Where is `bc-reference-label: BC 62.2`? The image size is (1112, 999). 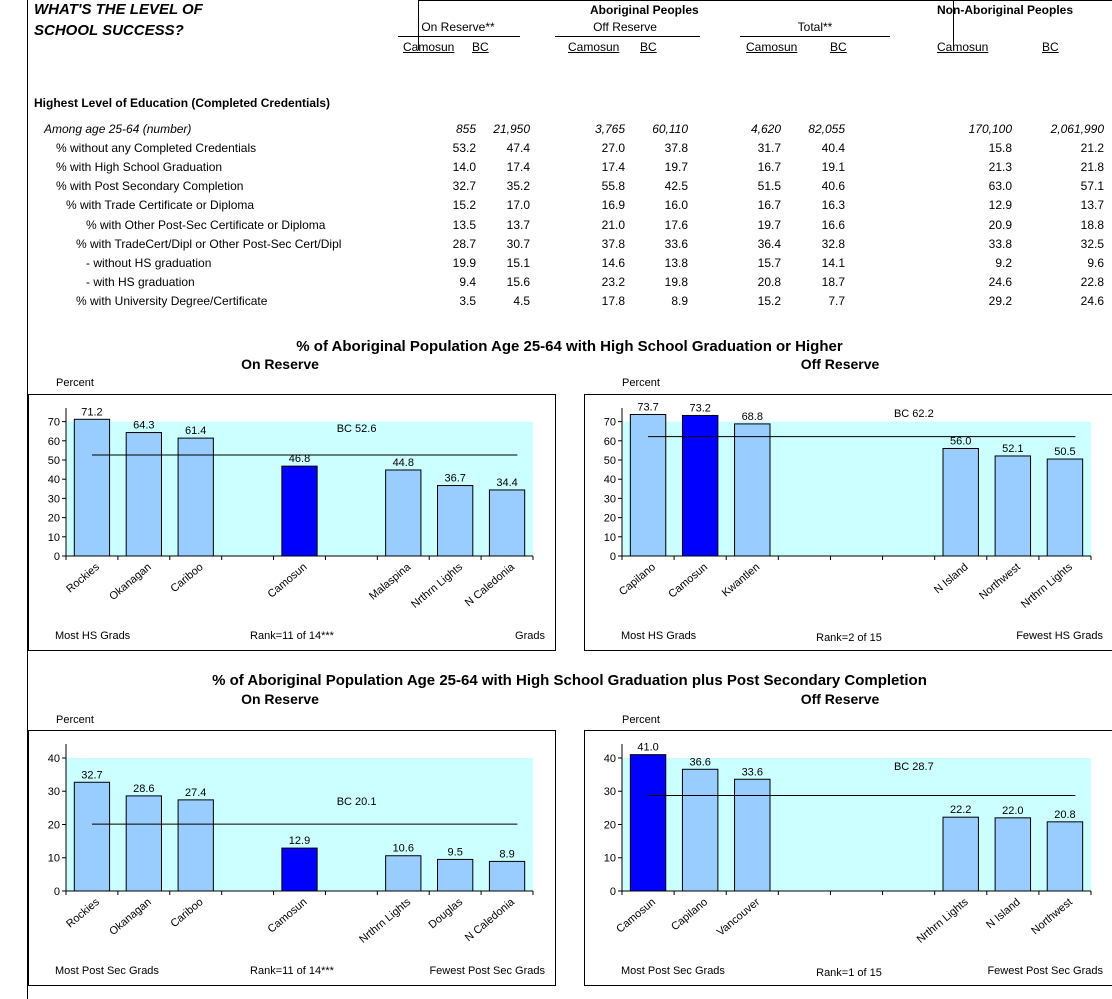
bc-reference-label: BC 62.2 is located at coordinates (914, 414).